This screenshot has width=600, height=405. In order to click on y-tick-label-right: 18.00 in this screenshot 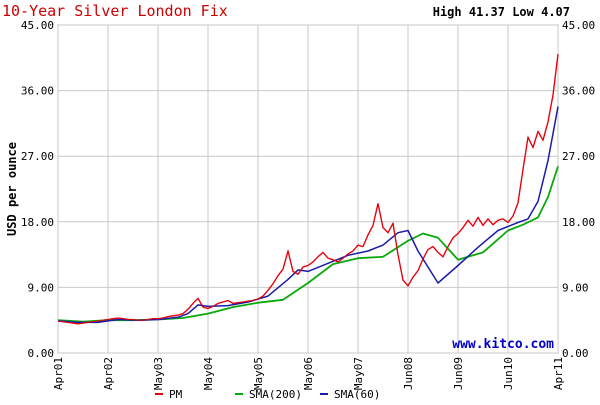, I will do `click(578, 222)`.